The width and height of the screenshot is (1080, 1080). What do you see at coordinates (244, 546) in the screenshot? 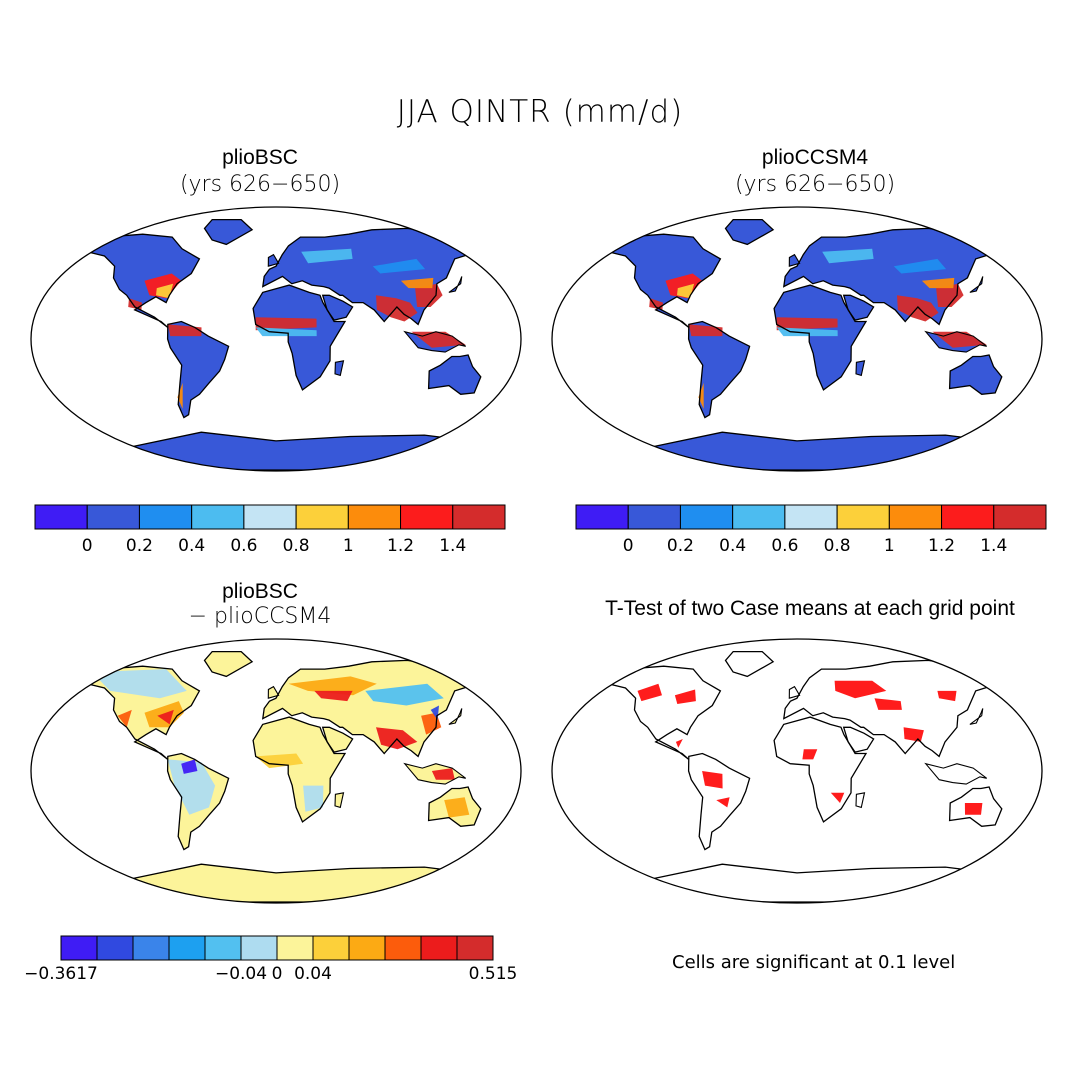
I see `colorbar-pliobsc-label-3: 0.6` at bounding box center [244, 546].